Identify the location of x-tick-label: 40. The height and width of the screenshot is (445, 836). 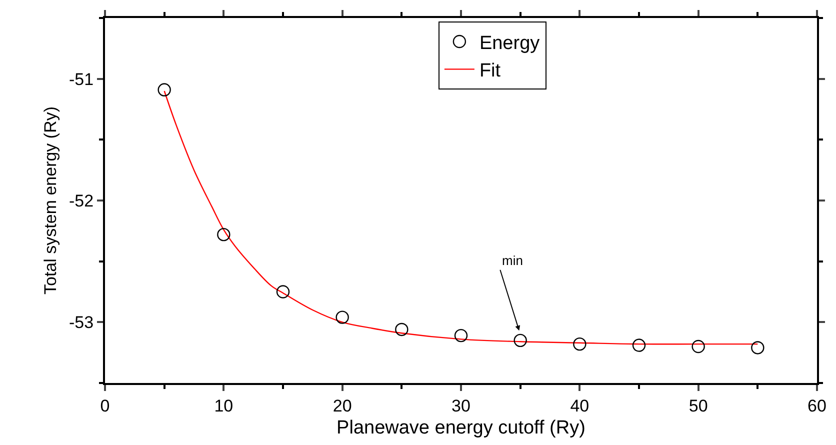
(580, 406).